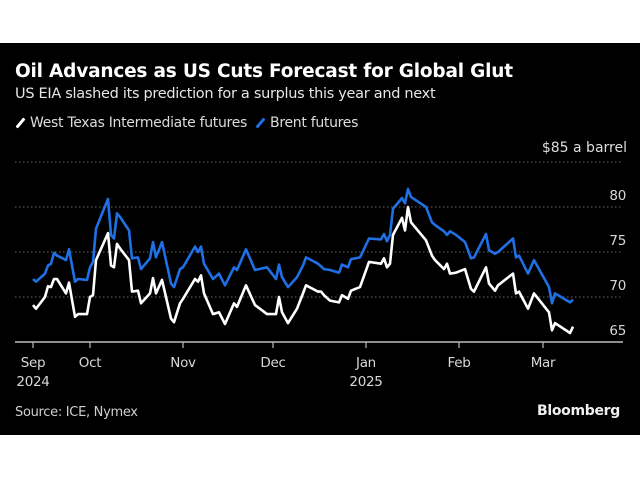 The height and width of the screenshot is (480, 640). I want to click on x-tick-year-label: 2025, so click(365, 382).